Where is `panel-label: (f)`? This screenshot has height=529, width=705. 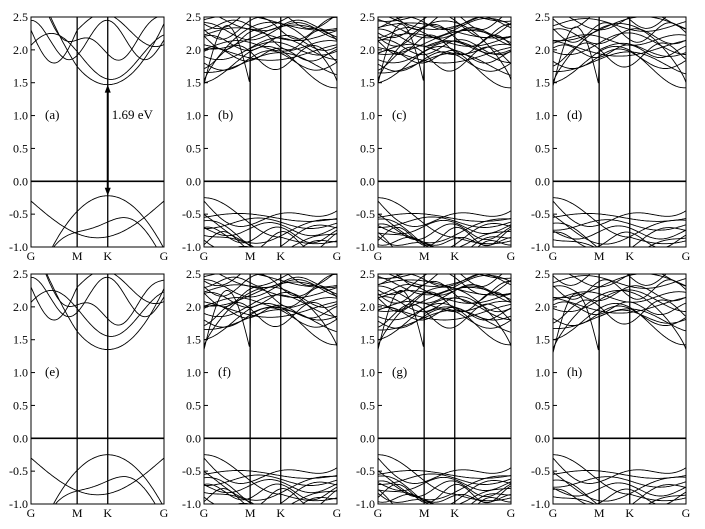 panel-label: (f) is located at coordinates (224, 371).